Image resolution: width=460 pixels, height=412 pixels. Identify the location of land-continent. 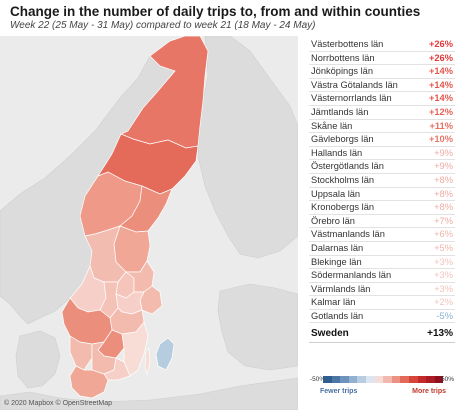
(149, 393).